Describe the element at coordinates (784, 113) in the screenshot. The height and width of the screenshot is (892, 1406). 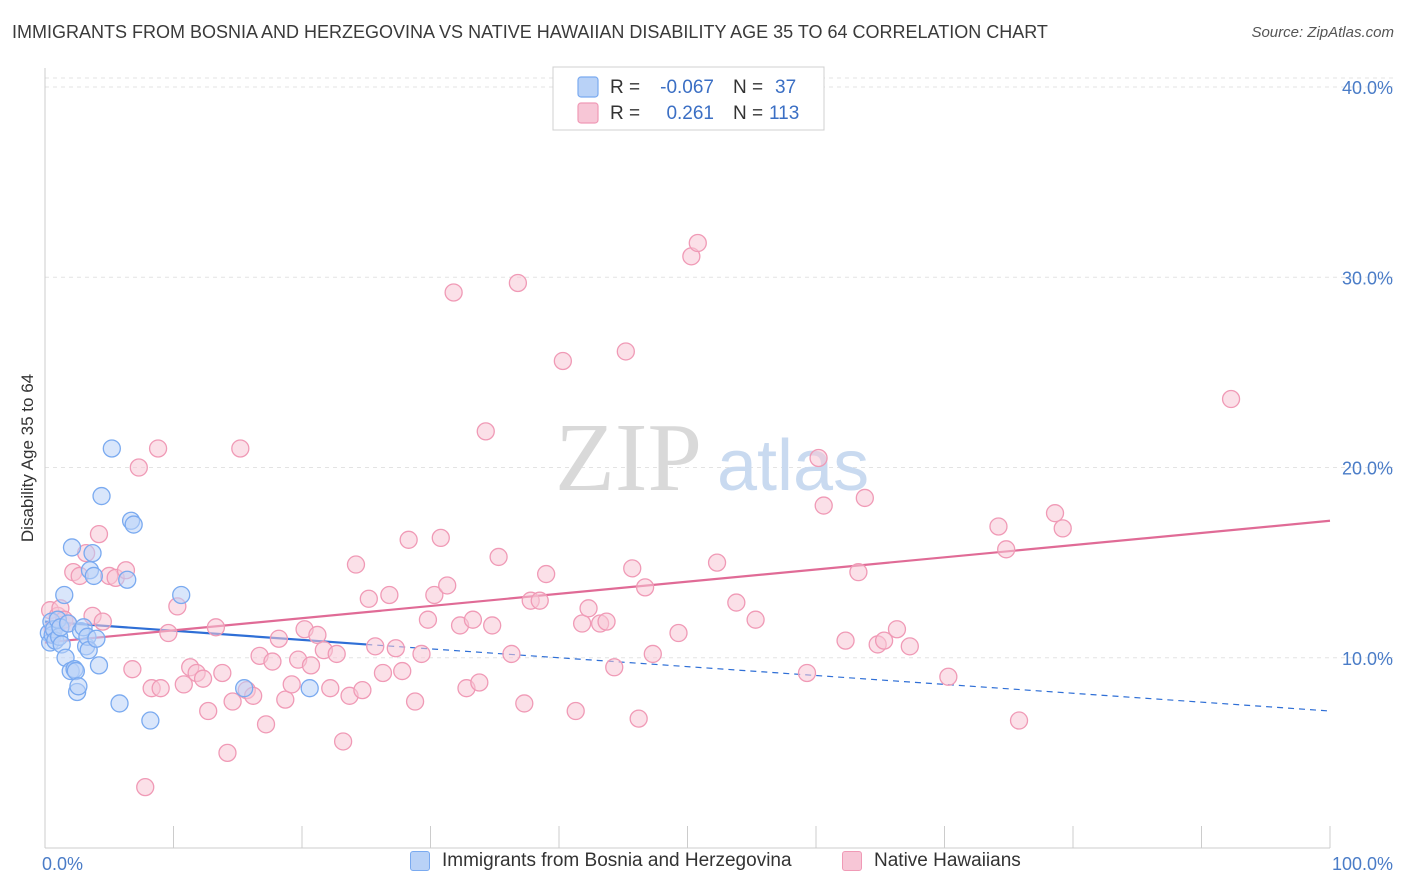
I see `legend-n-value-hawaiian: 113` at that location.